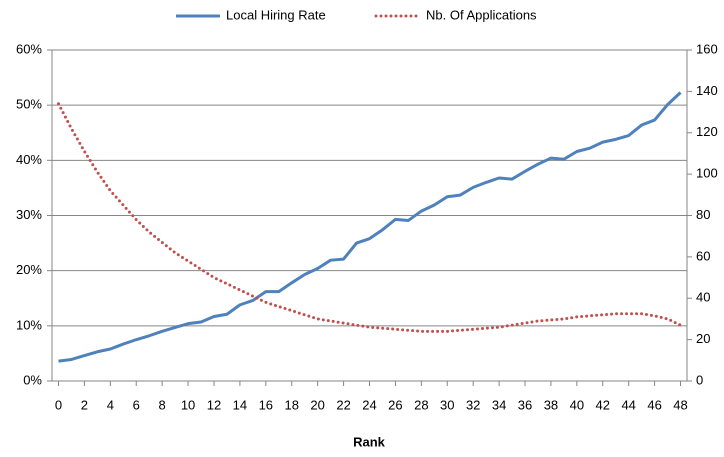 The height and width of the screenshot is (457, 724). What do you see at coordinates (58, 404) in the screenshot?
I see `x-tick-label: 0` at bounding box center [58, 404].